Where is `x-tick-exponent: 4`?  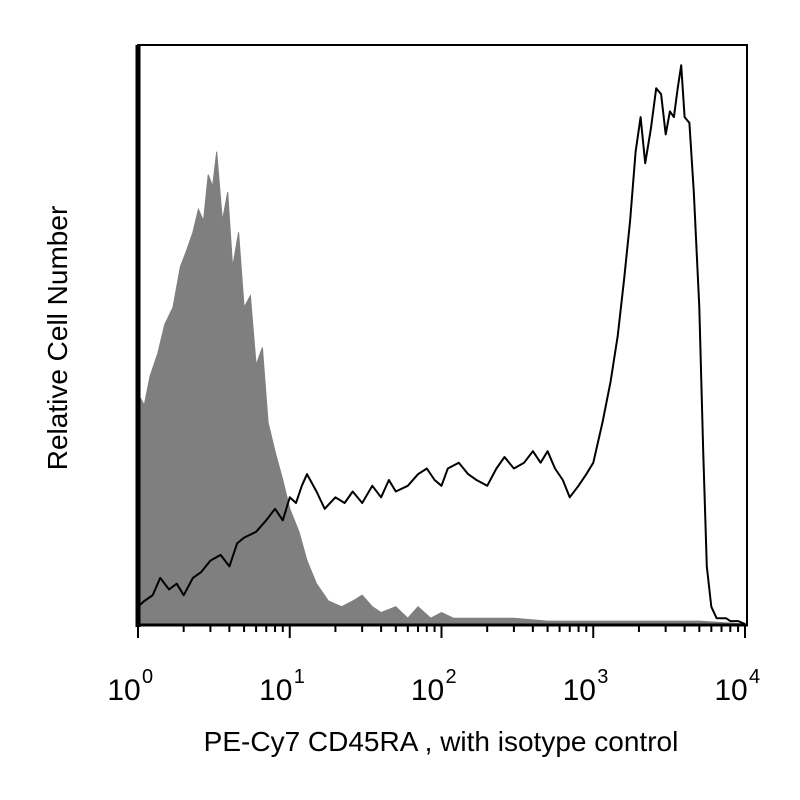
x-tick-exponent: 4 is located at coordinates (754, 677).